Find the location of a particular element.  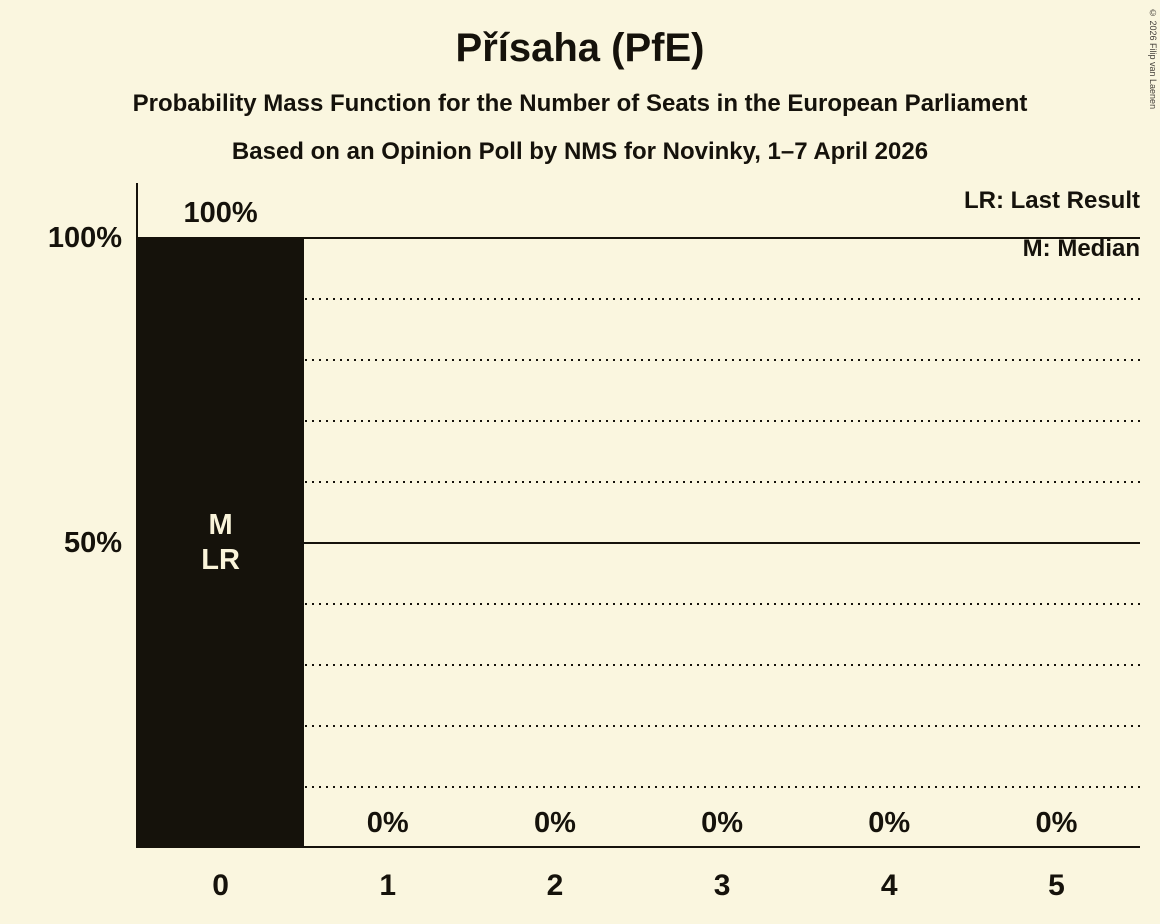

bar is located at coordinates (221, 543).